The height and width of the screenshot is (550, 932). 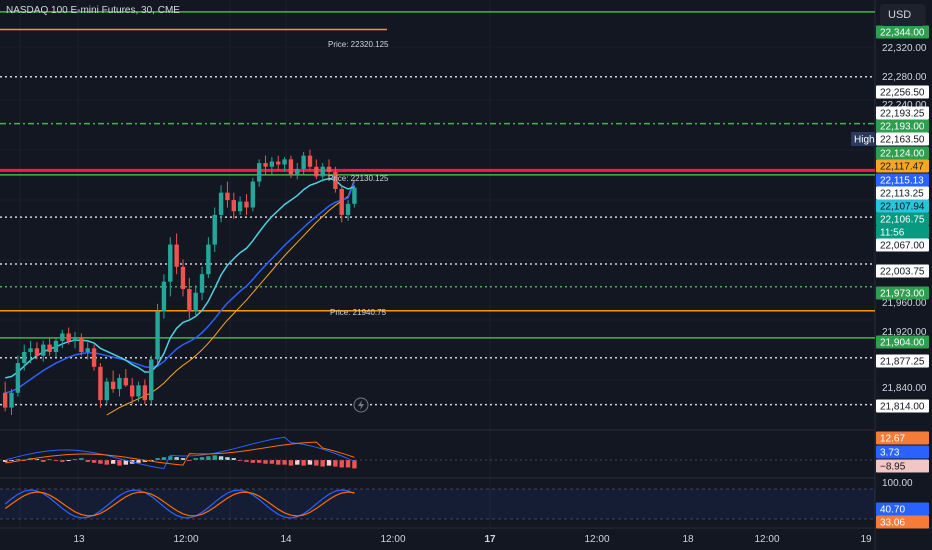 What do you see at coordinates (902, 294) in the screenshot?
I see `badge-text-b21973: 21,973.00` at bounding box center [902, 294].